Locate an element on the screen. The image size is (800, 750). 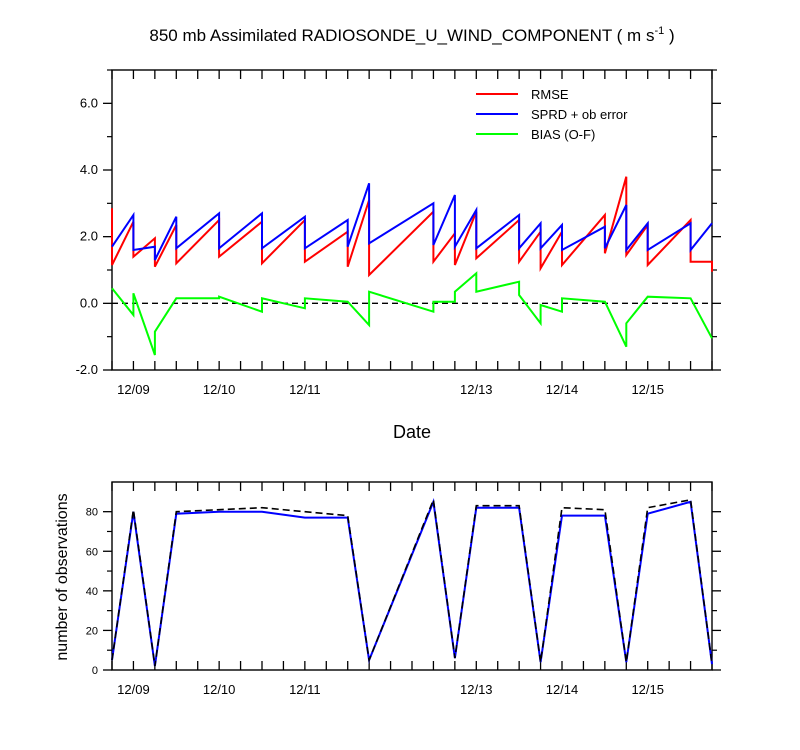
legend-label: RMSE is located at coordinates (550, 94).